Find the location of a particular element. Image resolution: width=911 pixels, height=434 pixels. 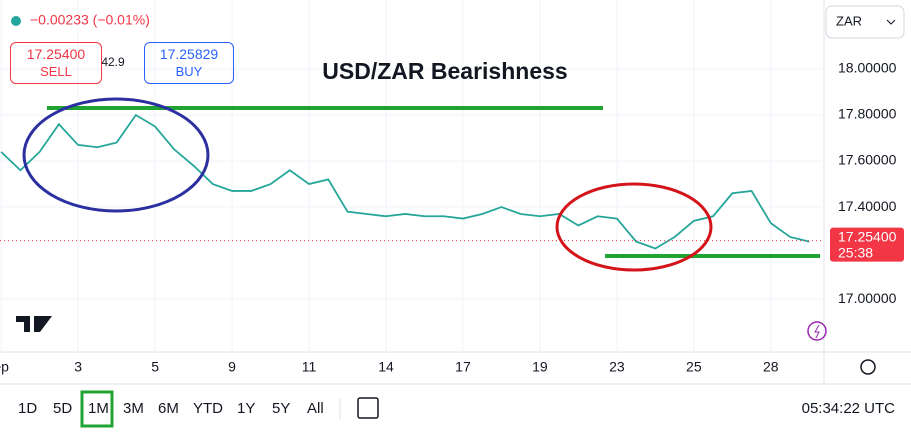

active-timeframe is located at coordinates (97, 409).